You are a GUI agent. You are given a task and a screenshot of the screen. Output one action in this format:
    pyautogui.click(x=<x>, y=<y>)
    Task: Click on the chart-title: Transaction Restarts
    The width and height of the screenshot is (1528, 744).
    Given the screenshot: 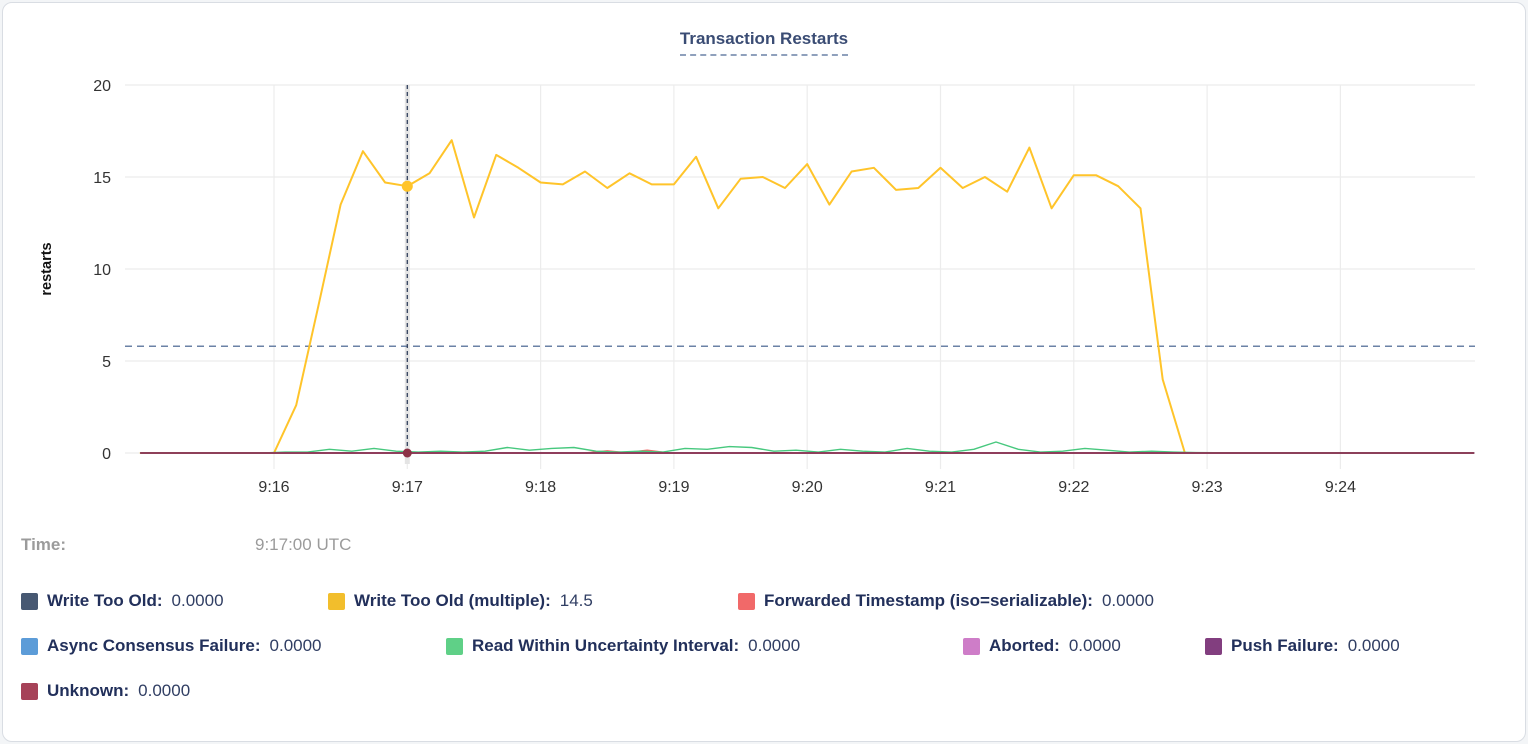 What is the action you would take?
    pyautogui.click(x=764, y=42)
    